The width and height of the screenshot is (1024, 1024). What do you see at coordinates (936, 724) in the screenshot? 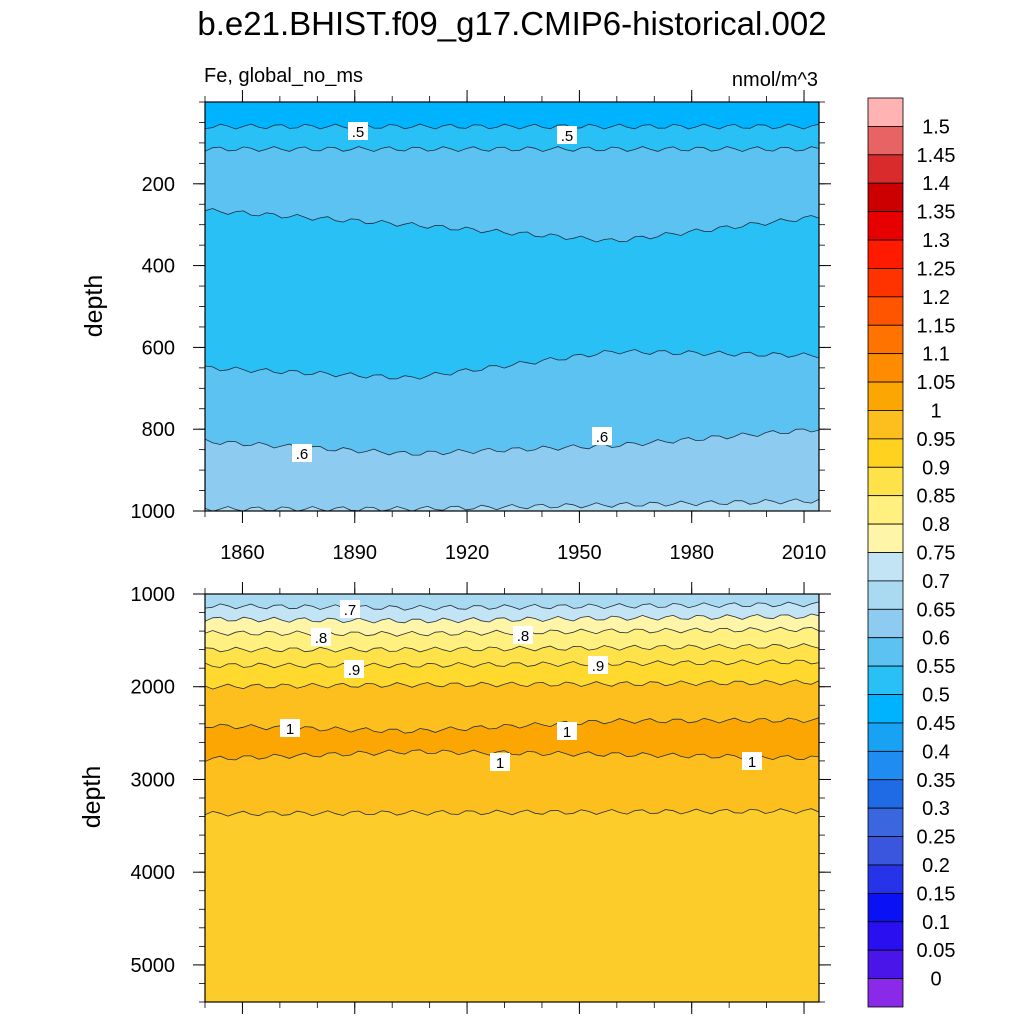
I see `colorbar-label: 0.45` at bounding box center [936, 724].